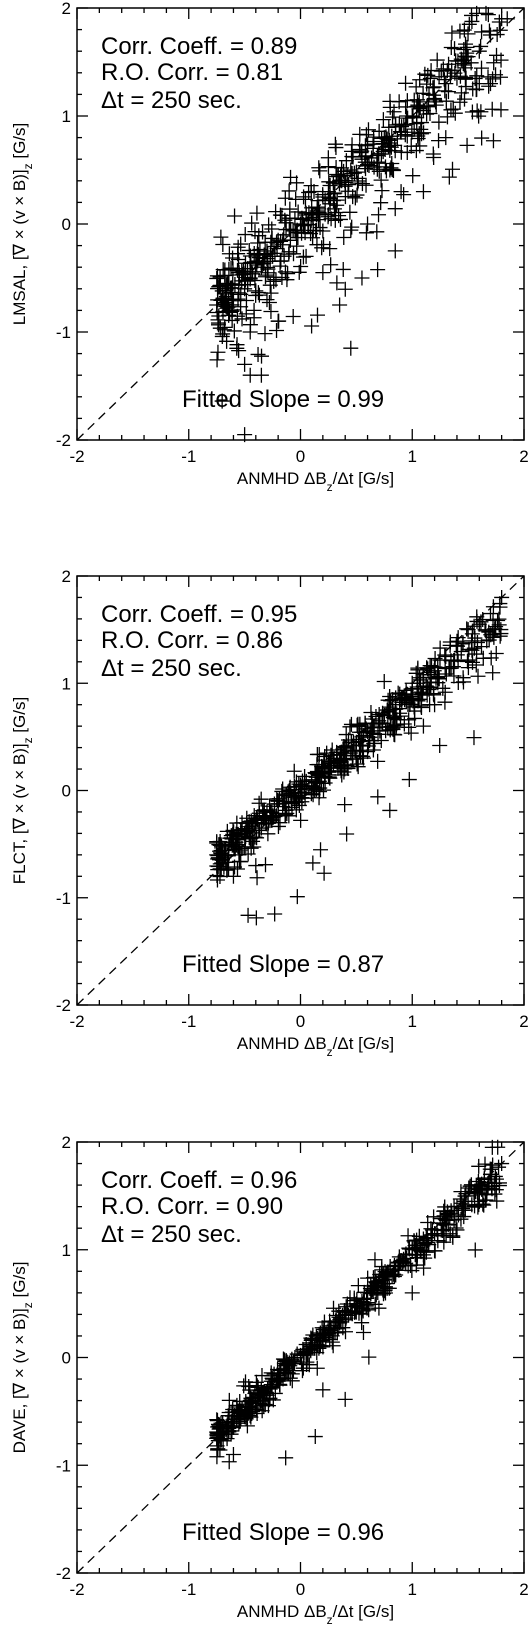 The image size is (530, 1641). Describe the element at coordinates (300, 456) in the screenshot. I see `x-tick-label: 0` at that location.